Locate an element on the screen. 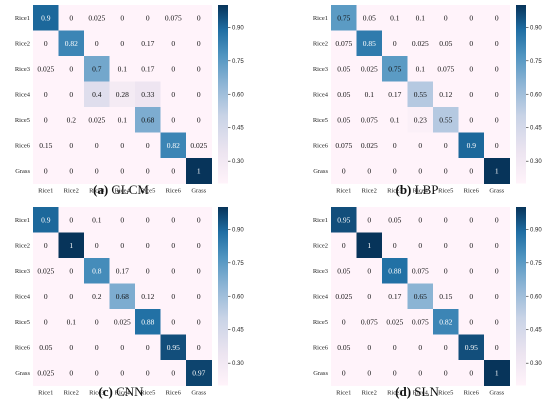 The image size is (550, 406). colorbar-tick-label: 0.45 is located at coordinates (238, 331).